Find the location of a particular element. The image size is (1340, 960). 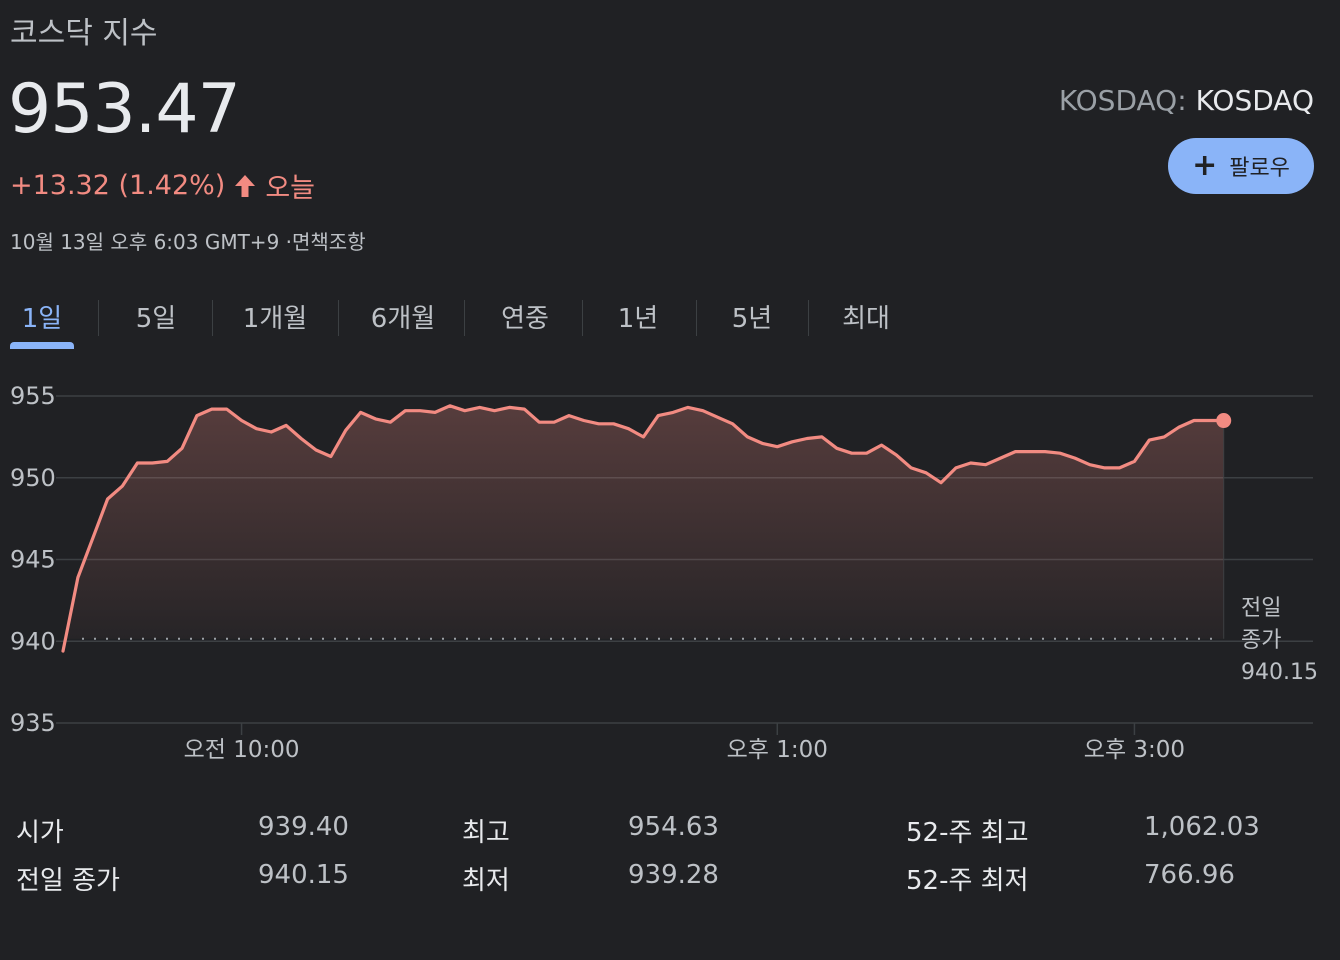

previous-close-label: 940.15 is located at coordinates (1279, 672).